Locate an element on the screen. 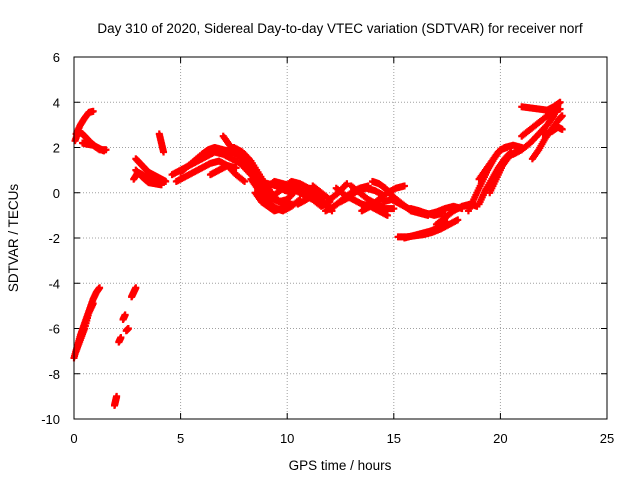 The width and height of the screenshot is (640, 480). series-arc-3h-c is located at coordinates (148, 177).